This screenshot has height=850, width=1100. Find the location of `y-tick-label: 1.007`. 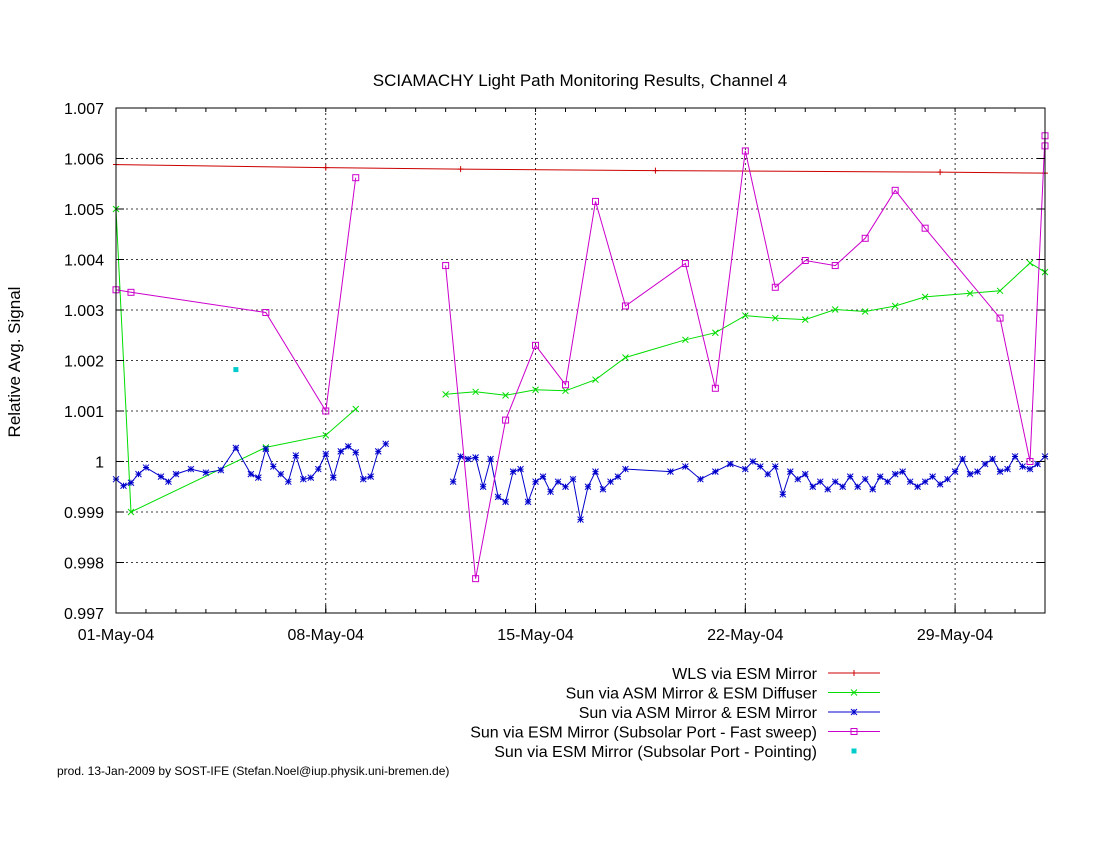

y-tick-label: 1.007 is located at coordinates (84, 109).